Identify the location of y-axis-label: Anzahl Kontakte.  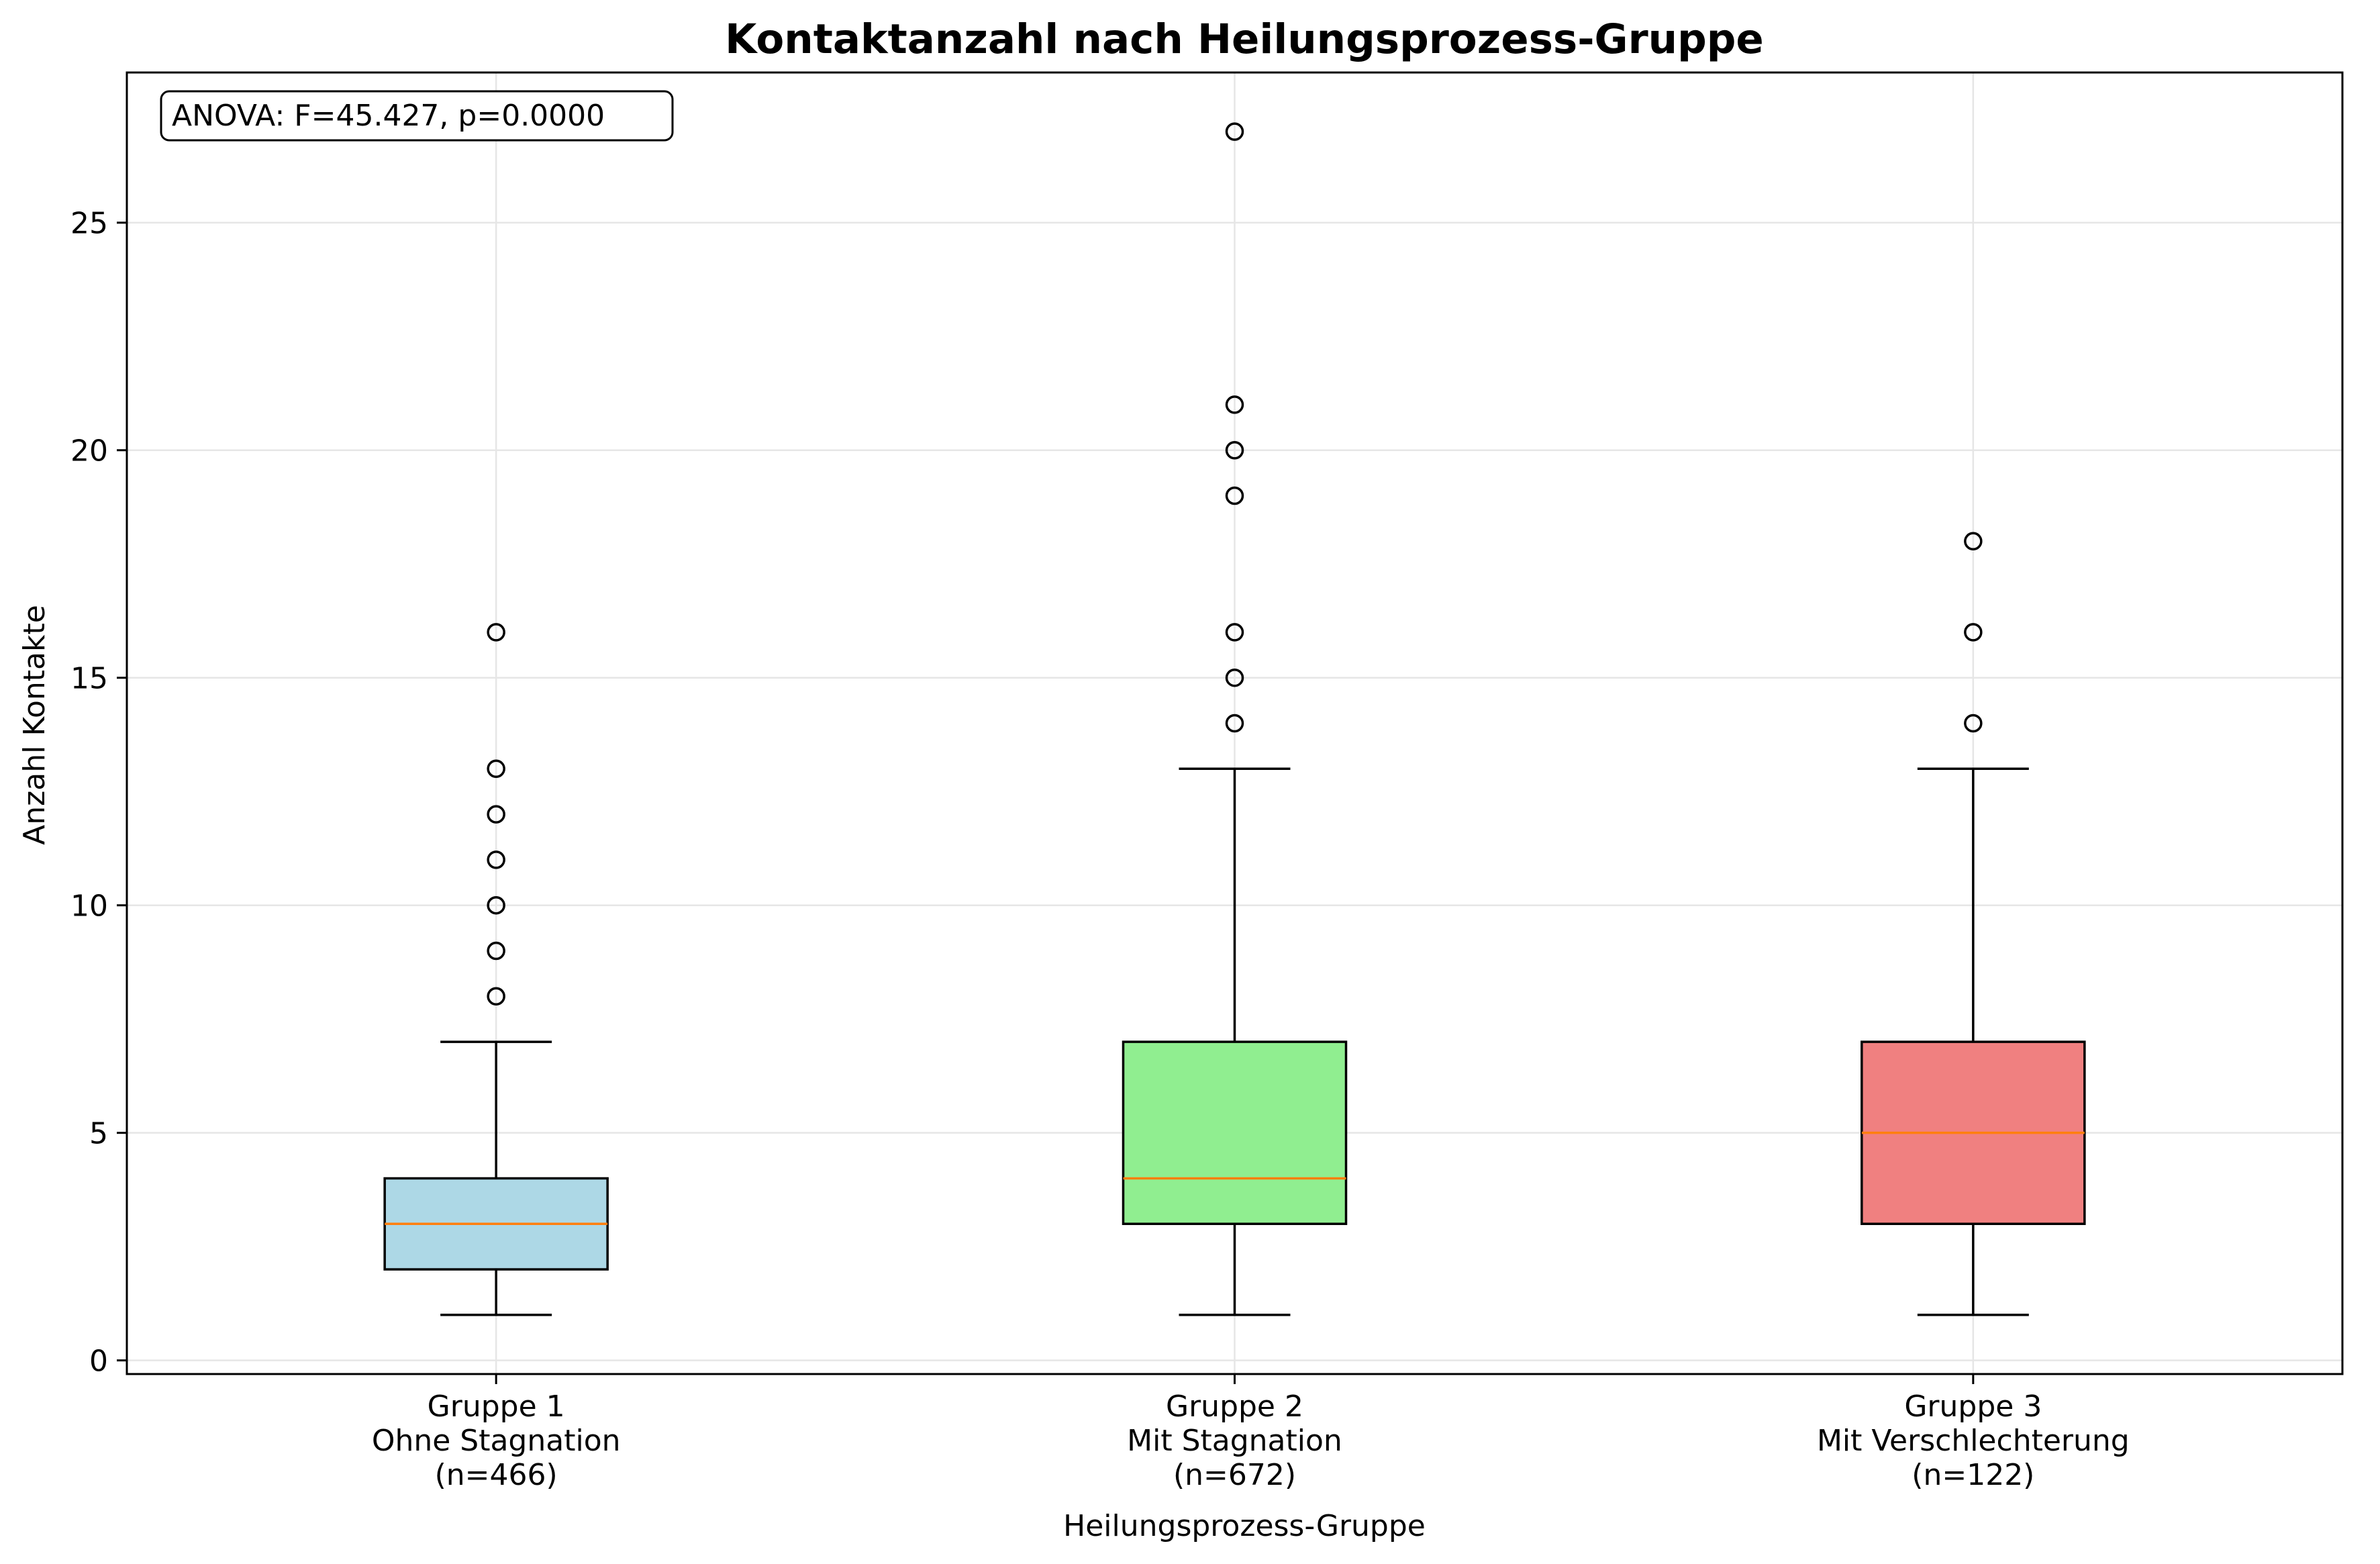
(34, 725).